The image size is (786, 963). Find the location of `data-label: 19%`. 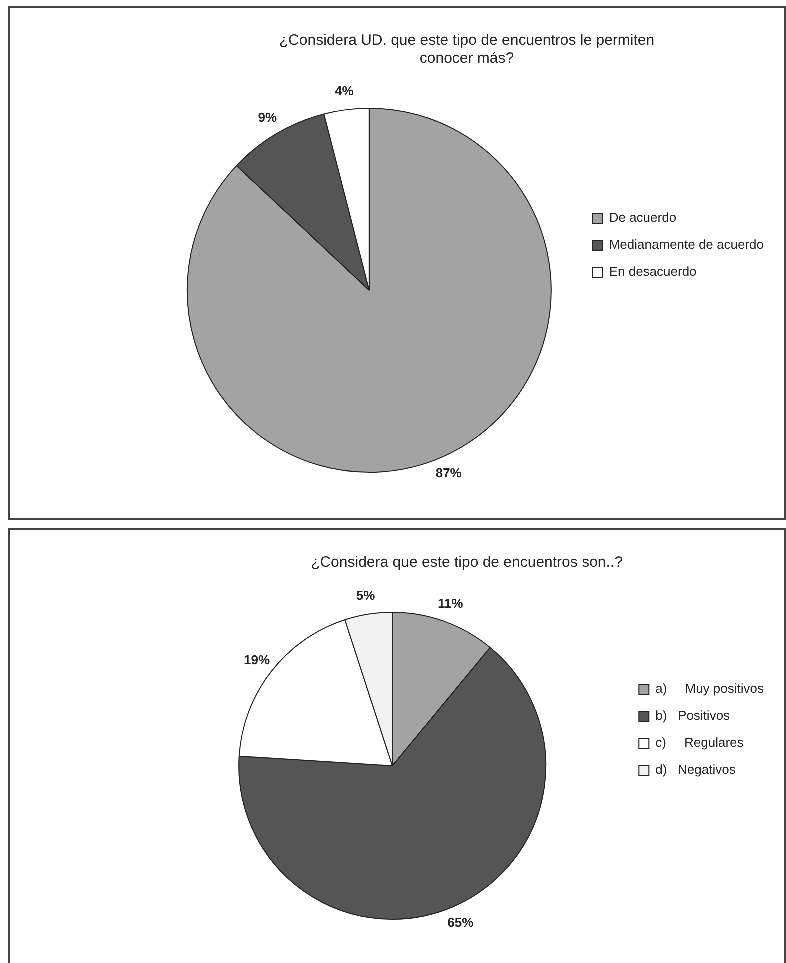

data-label: 19% is located at coordinates (257, 660).